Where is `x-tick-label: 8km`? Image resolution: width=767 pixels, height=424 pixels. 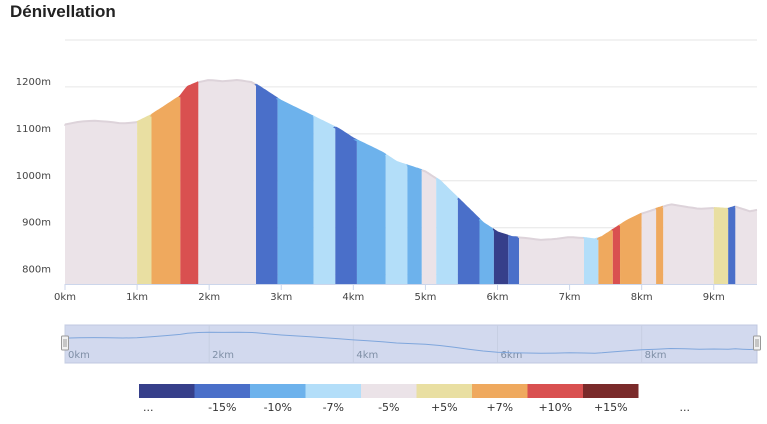
x-tick-label: 8km is located at coordinates (642, 297).